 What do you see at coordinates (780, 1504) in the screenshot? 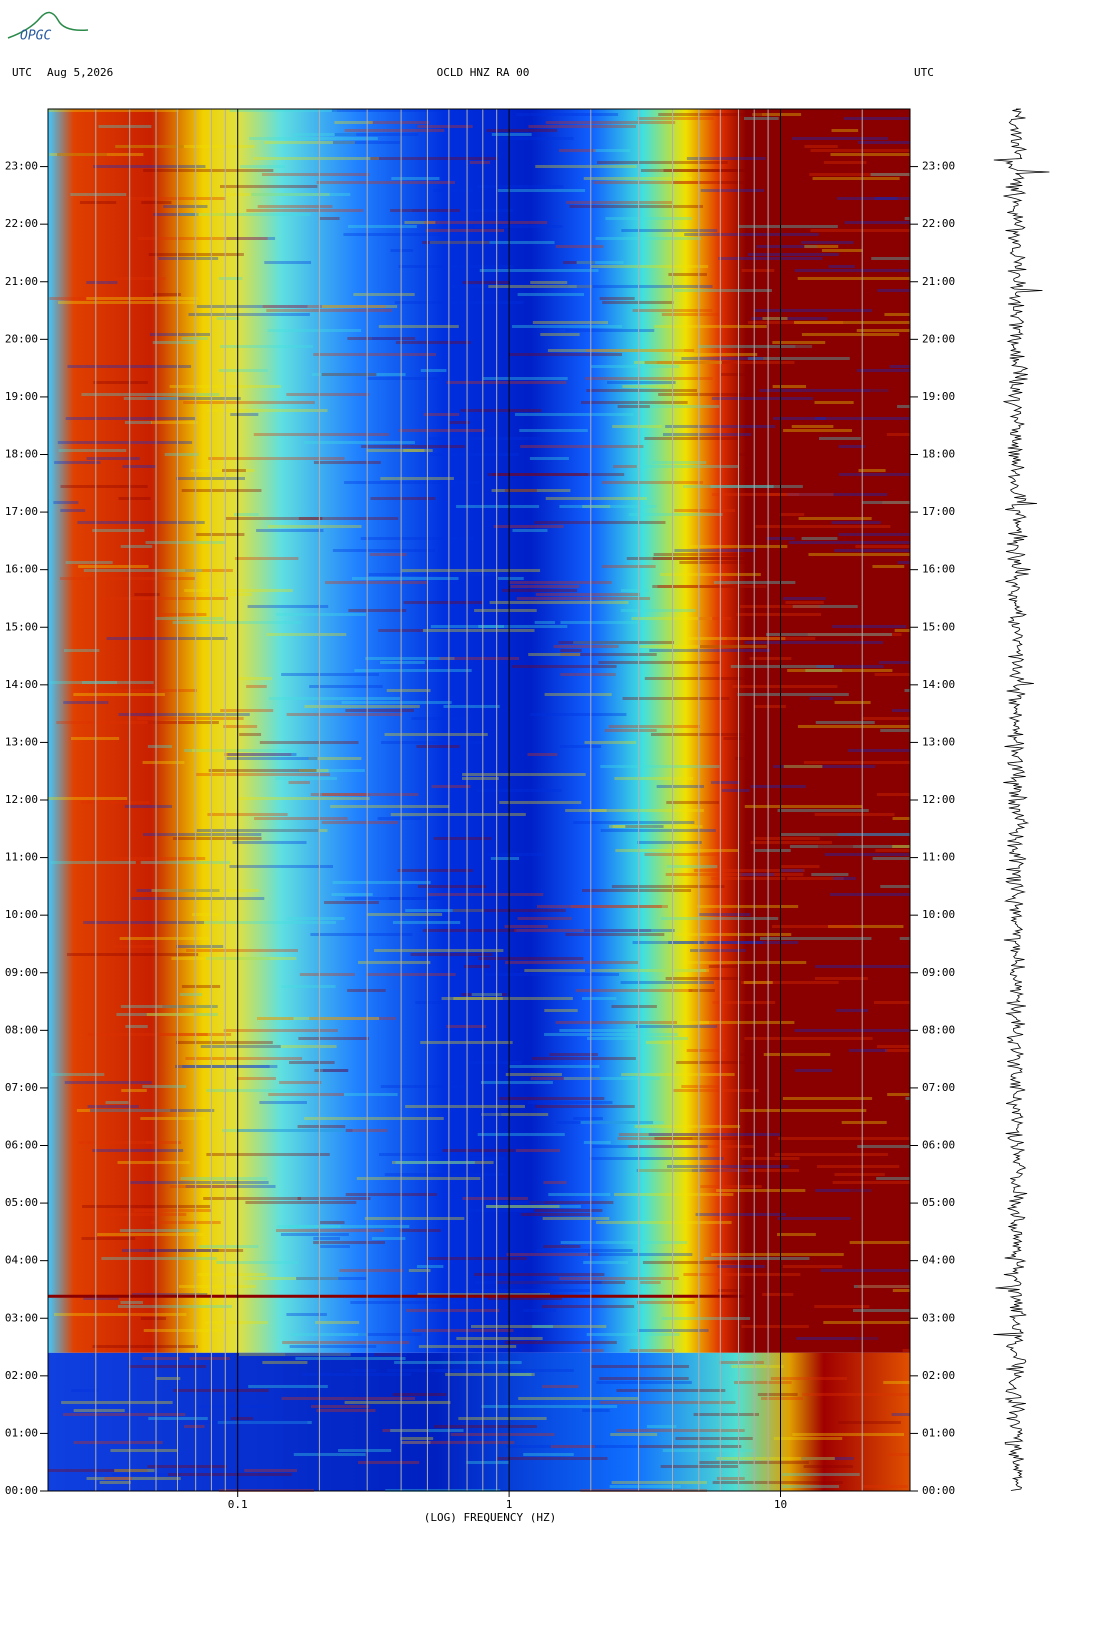
I see `x-tick-label: 10` at bounding box center [780, 1504].